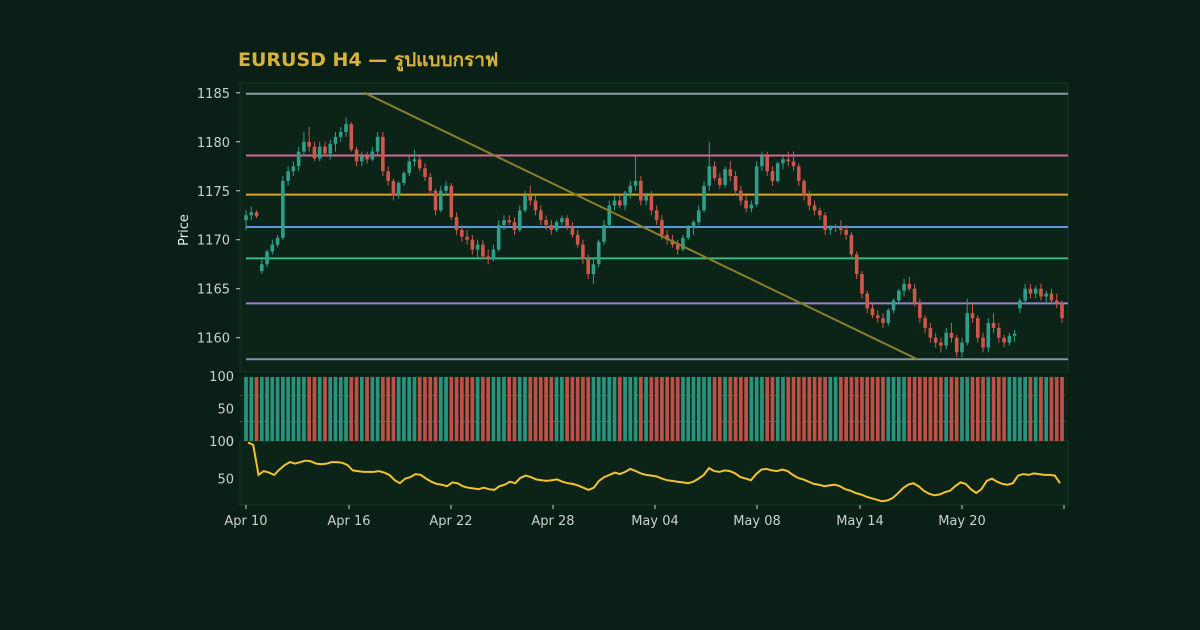  What do you see at coordinates (860, 521) in the screenshot?
I see `x-tick-label: May 14` at bounding box center [860, 521].